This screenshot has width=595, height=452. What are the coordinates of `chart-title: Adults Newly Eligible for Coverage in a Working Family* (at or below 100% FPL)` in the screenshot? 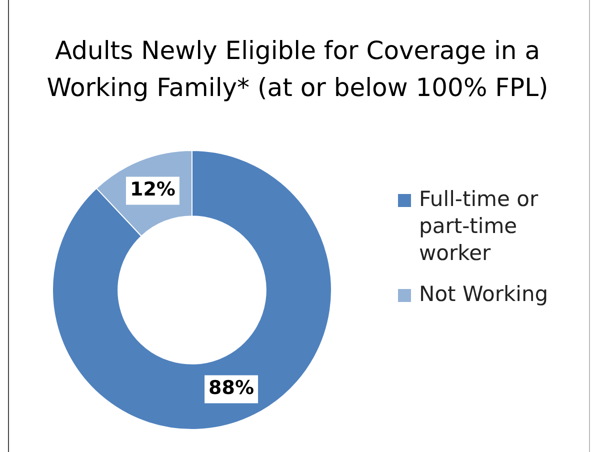 It's located at (298, 69).